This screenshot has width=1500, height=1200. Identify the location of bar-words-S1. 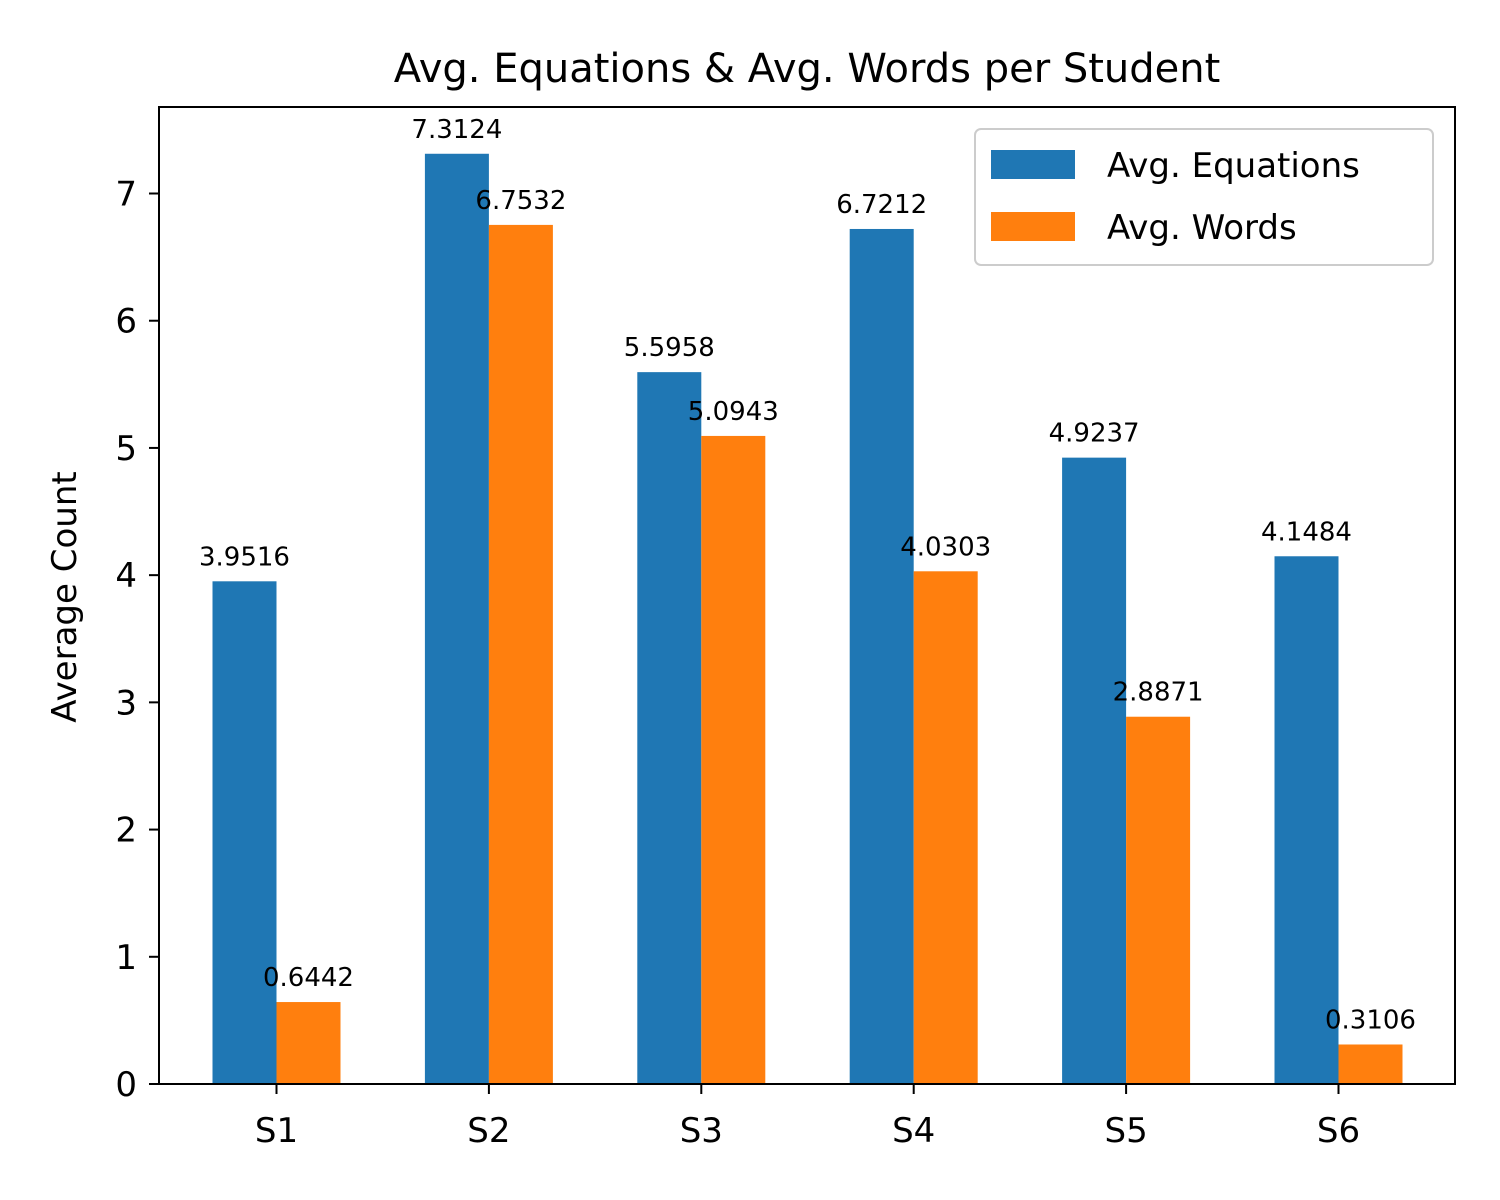
(308, 1043).